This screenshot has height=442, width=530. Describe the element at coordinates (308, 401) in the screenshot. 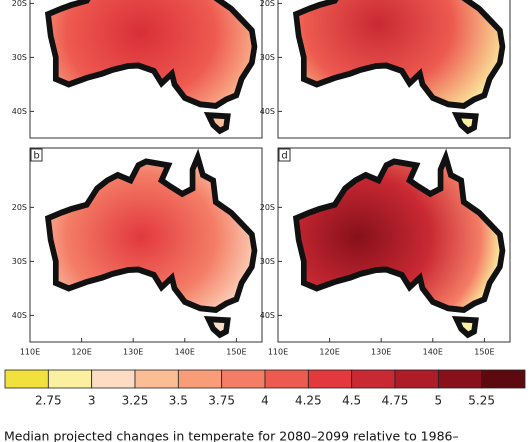

I see `colorbar-tick-label: 4.25` at that location.